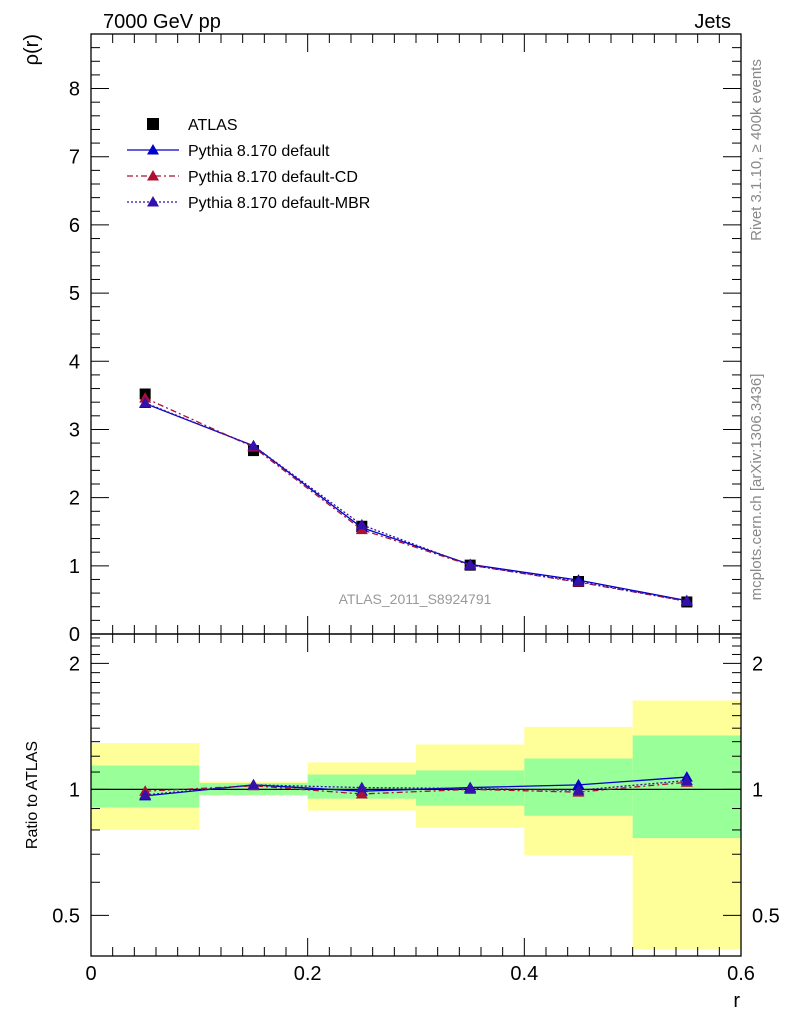 This screenshot has height=1024, width=786. What do you see at coordinates (757, 790) in the screenshot?
I see `ratio-y-tick-label-right: 1` at bounding box center [757, 790].